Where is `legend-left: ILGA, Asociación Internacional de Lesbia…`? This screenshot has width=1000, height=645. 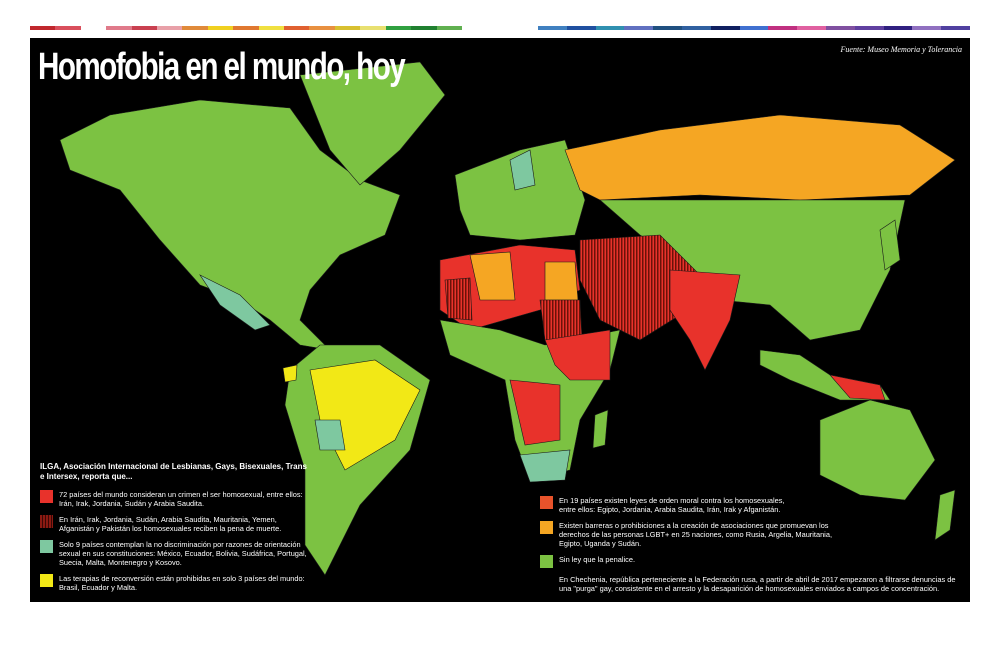 legend-left: ILGA, Asociación Internacional de Lesbia… is located at coordinates (175, 530).